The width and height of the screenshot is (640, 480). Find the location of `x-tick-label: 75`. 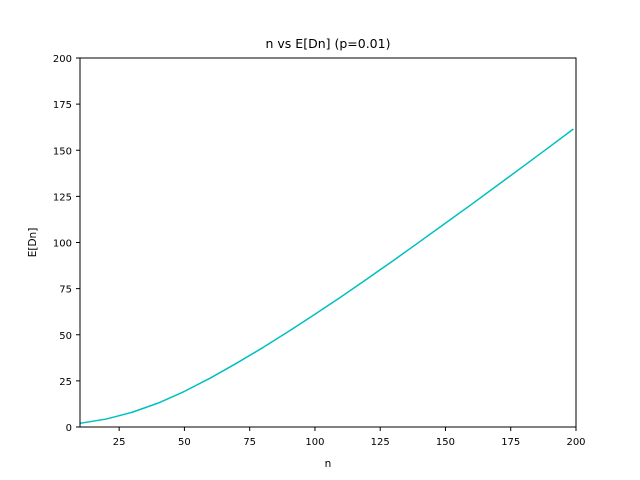

x-tick-label: 75 is located at coordinates (249, 442).